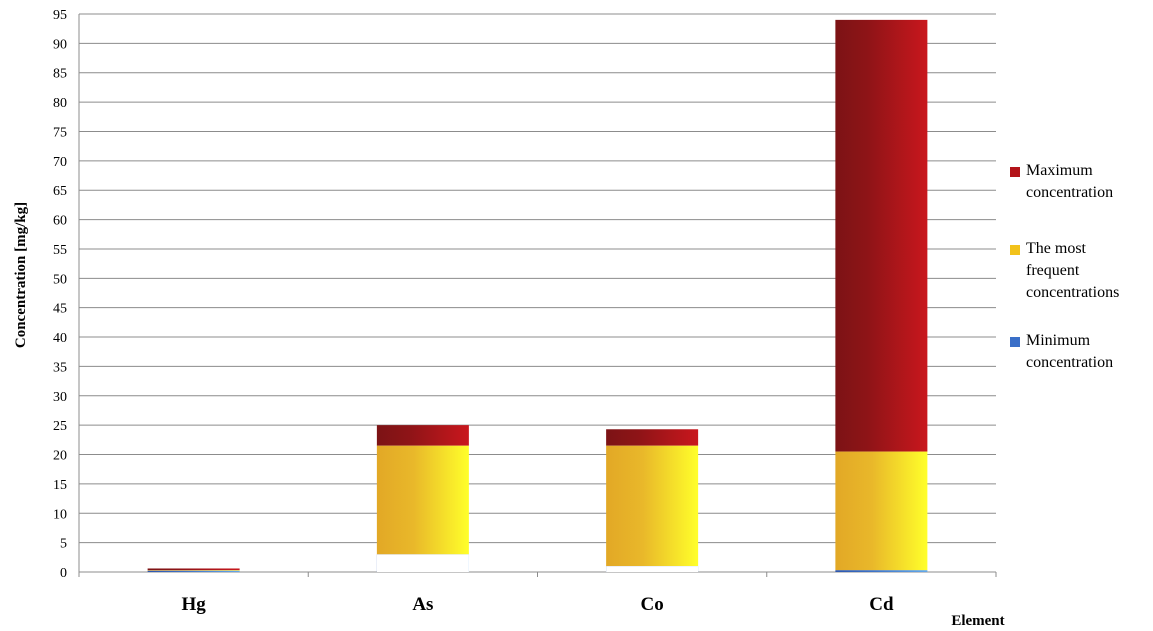 The image size is (1153, 631). I want to click on legend-item-minimum: Minimum concentration, so click(1081, 352).